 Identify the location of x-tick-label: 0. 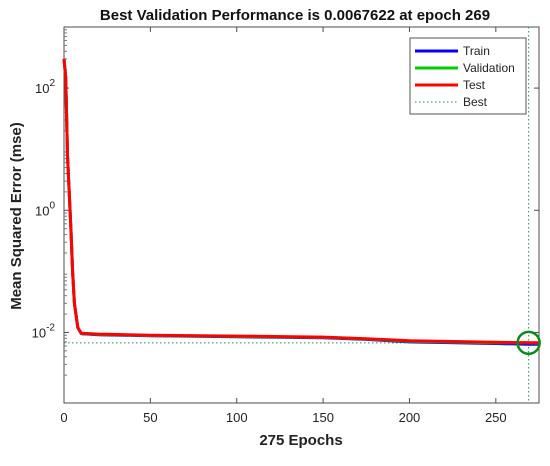
(63, 417).